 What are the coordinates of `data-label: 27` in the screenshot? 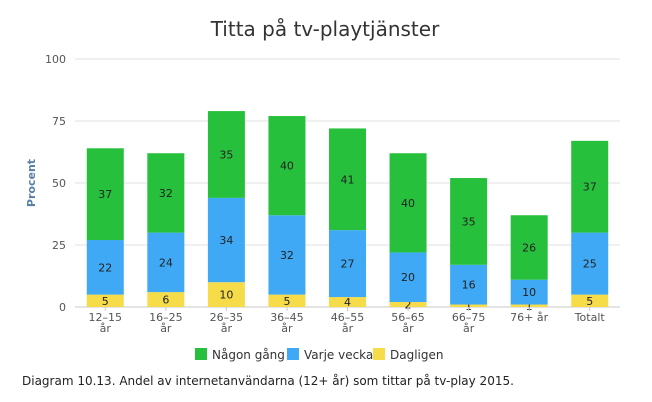 It's located at (348, 264).